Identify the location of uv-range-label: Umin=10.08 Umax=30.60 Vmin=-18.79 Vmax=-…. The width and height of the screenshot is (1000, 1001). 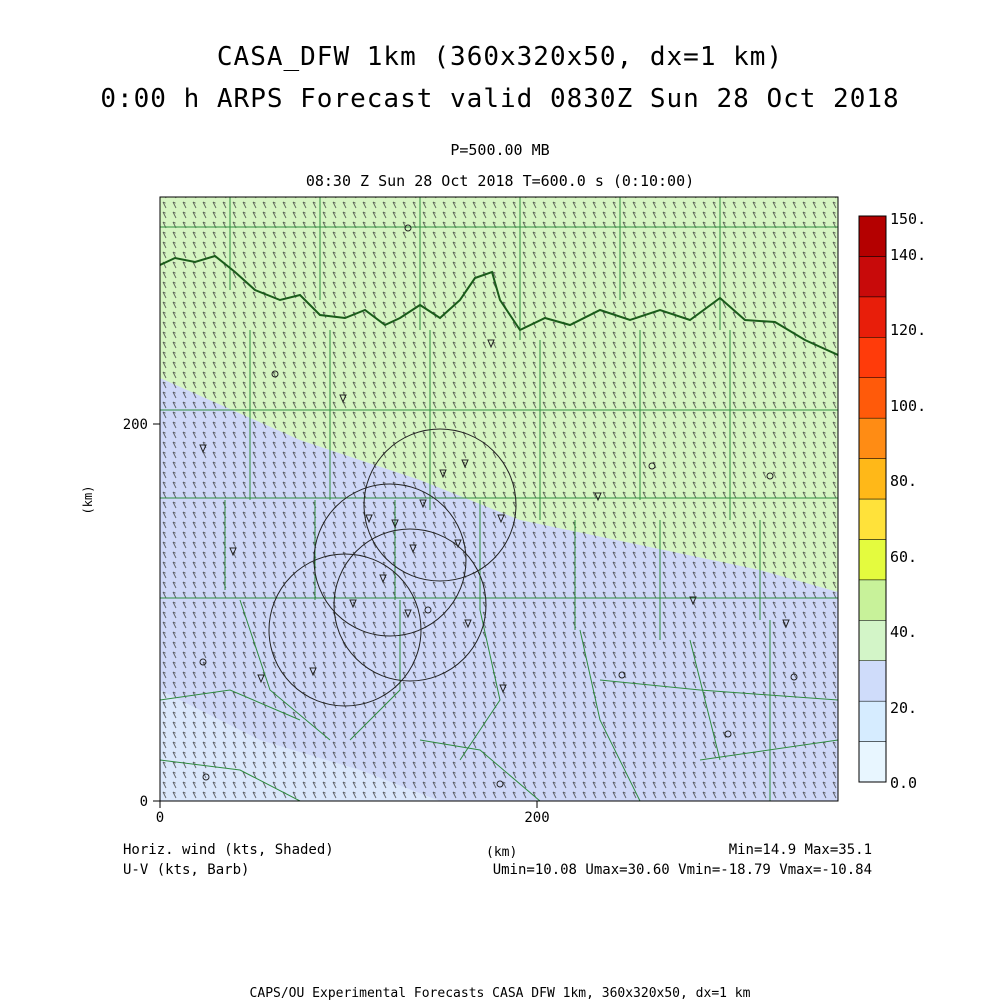
(682, 870).